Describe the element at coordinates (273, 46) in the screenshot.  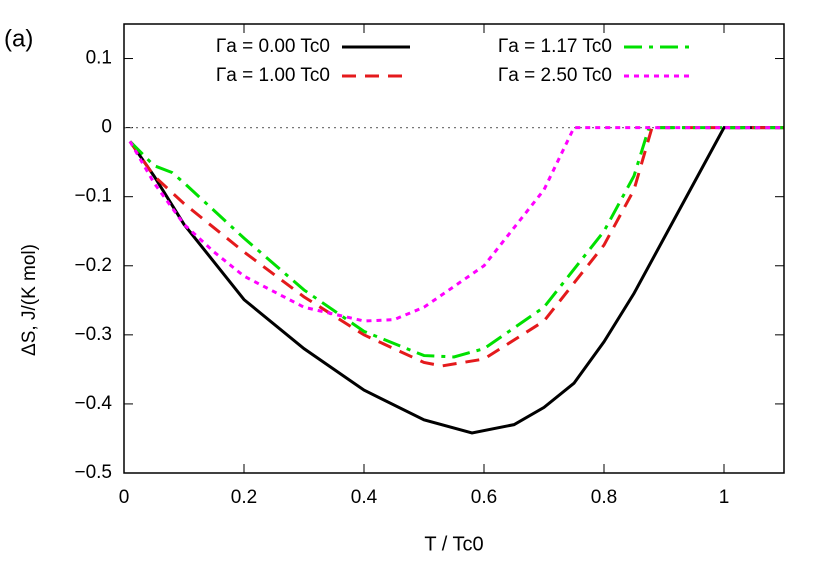
I see `legend-label: Γa = 0.00 Tc0` at that location.